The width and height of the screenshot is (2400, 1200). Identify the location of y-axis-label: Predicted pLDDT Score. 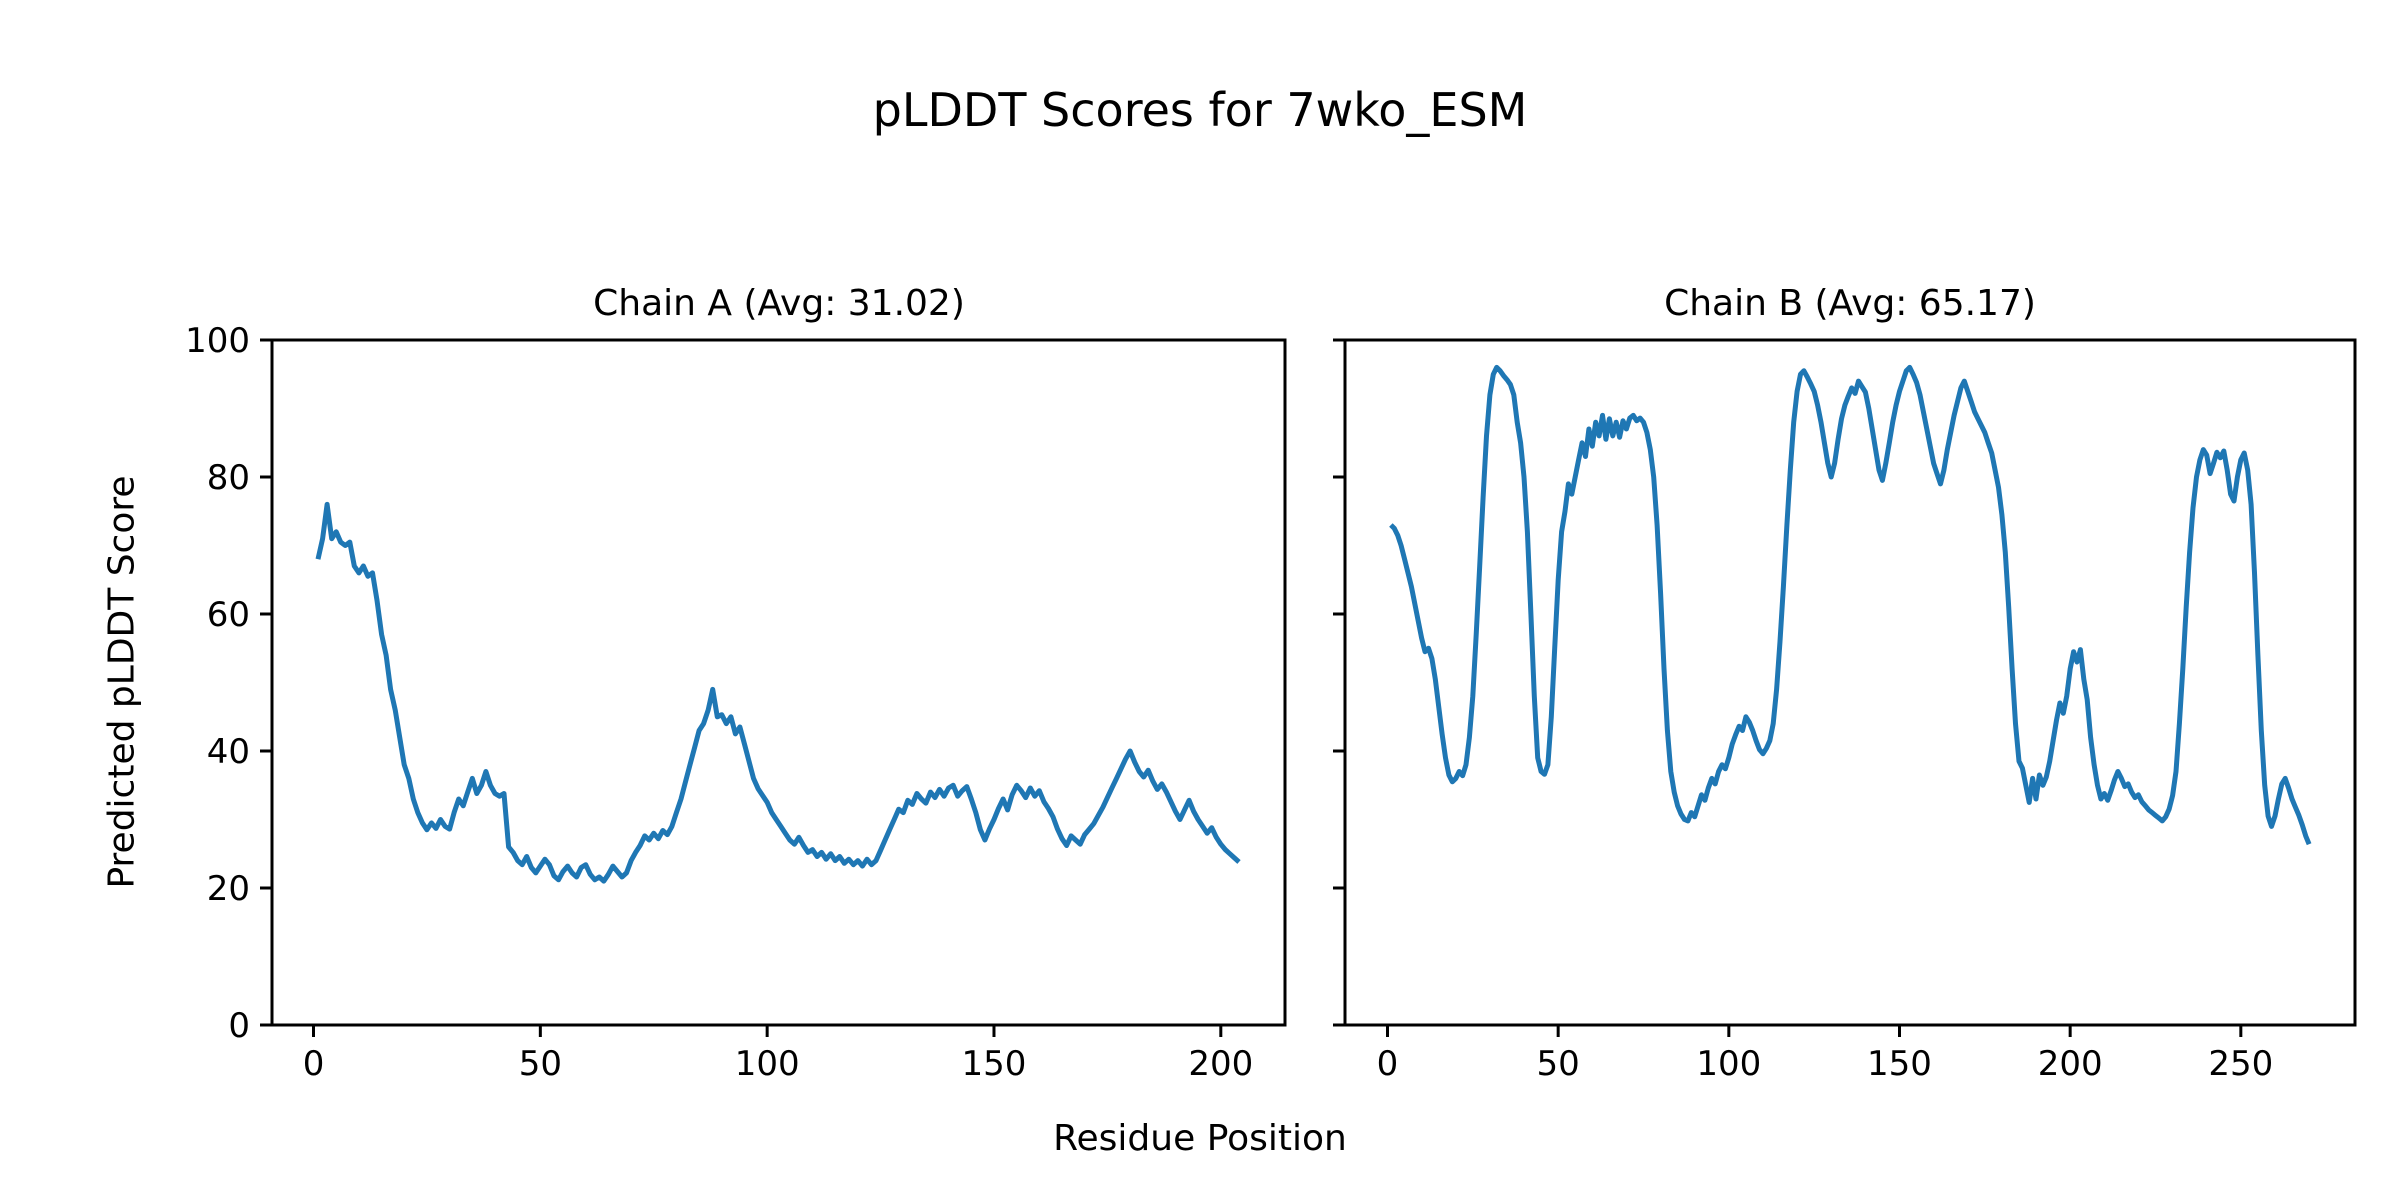
(122, 682).